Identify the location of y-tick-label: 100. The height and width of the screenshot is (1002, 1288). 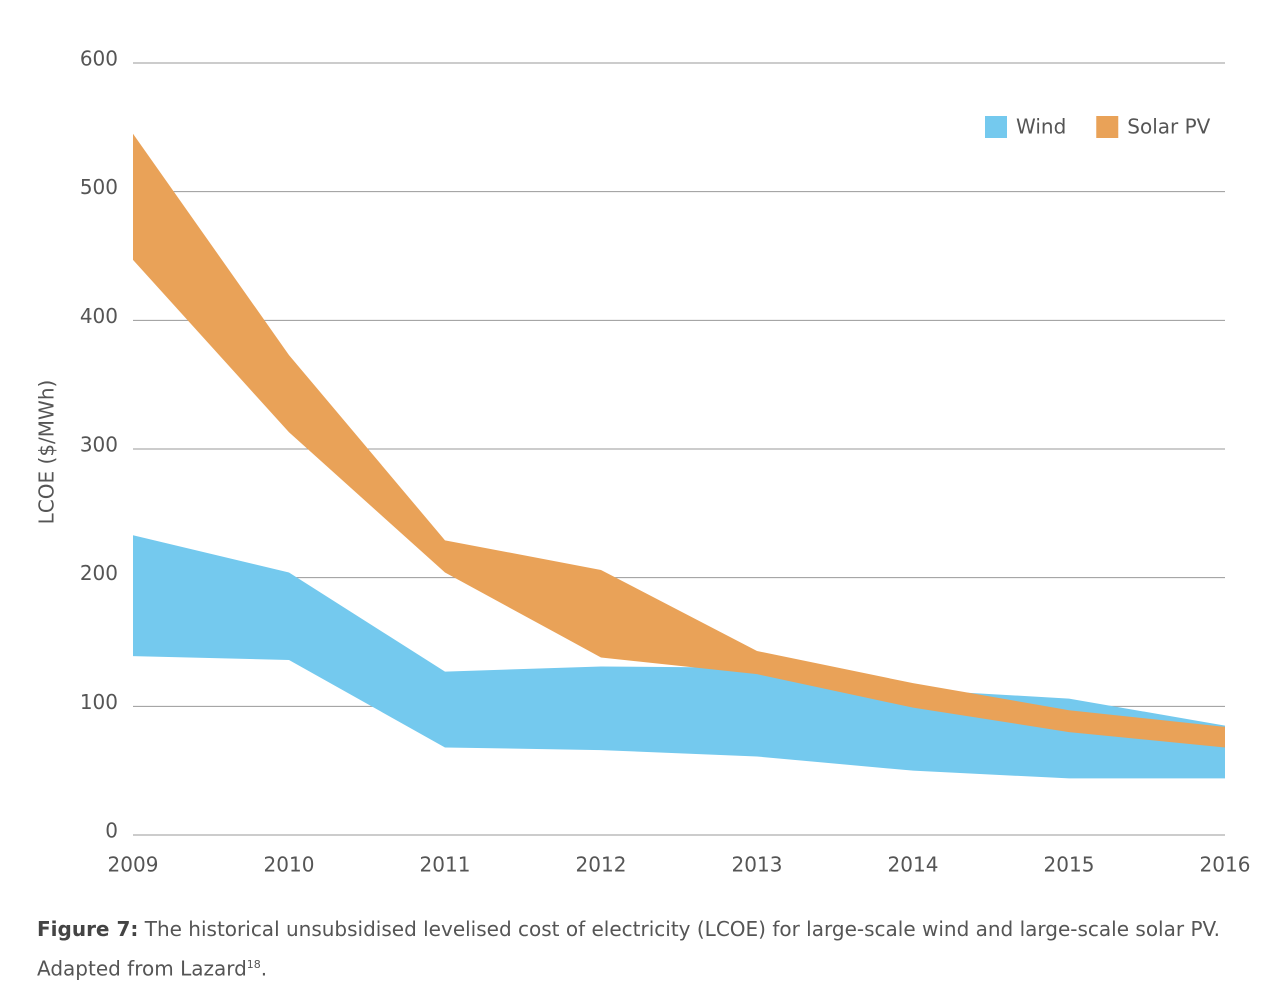
(99, 702).